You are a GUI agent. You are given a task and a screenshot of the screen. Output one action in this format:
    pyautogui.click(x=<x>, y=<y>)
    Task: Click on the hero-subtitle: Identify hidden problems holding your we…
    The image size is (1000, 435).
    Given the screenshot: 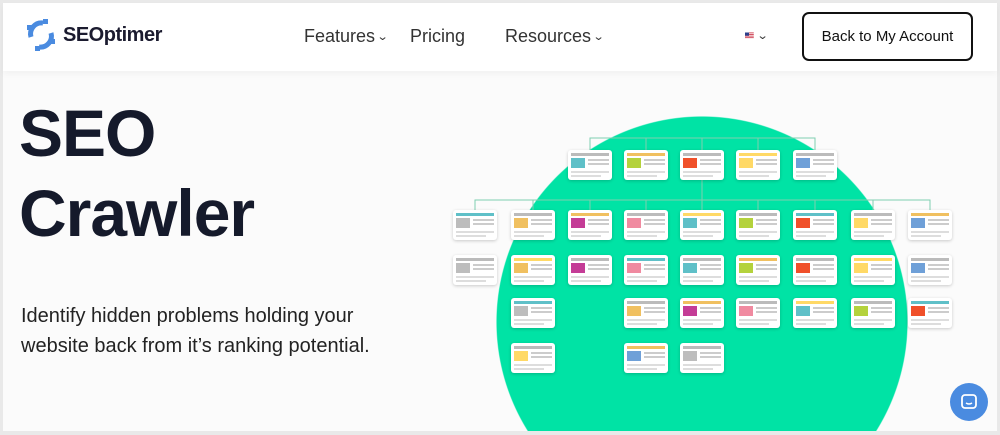 What is the action you would take?
    pyautogui.click(x=195, y=331)
    